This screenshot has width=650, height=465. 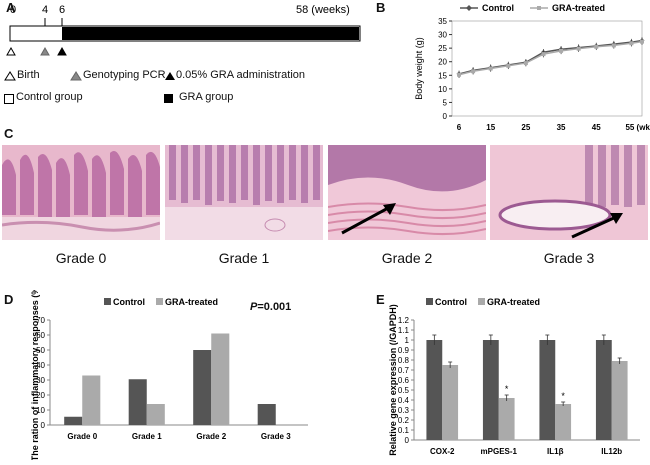 I want to click on legend-birth: Birth, so click(x=28, y=75).